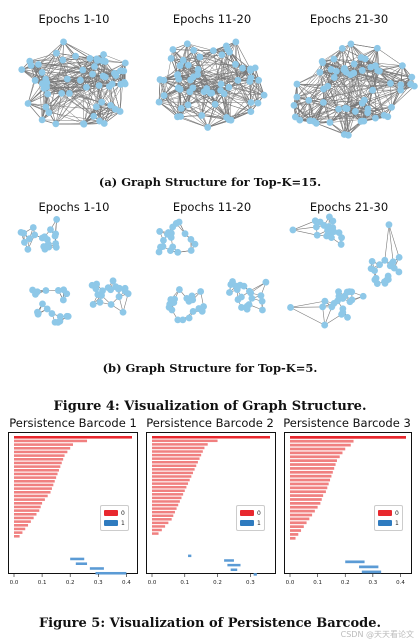  I want to click on barcode-title-3: Persistence Barcode 3, so click(347, 423).